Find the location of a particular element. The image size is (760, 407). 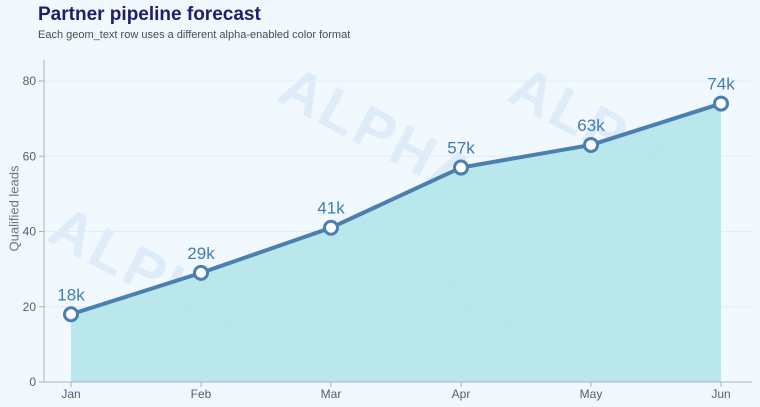

x-tick-label: Jan is located at coordinates (70, 394).